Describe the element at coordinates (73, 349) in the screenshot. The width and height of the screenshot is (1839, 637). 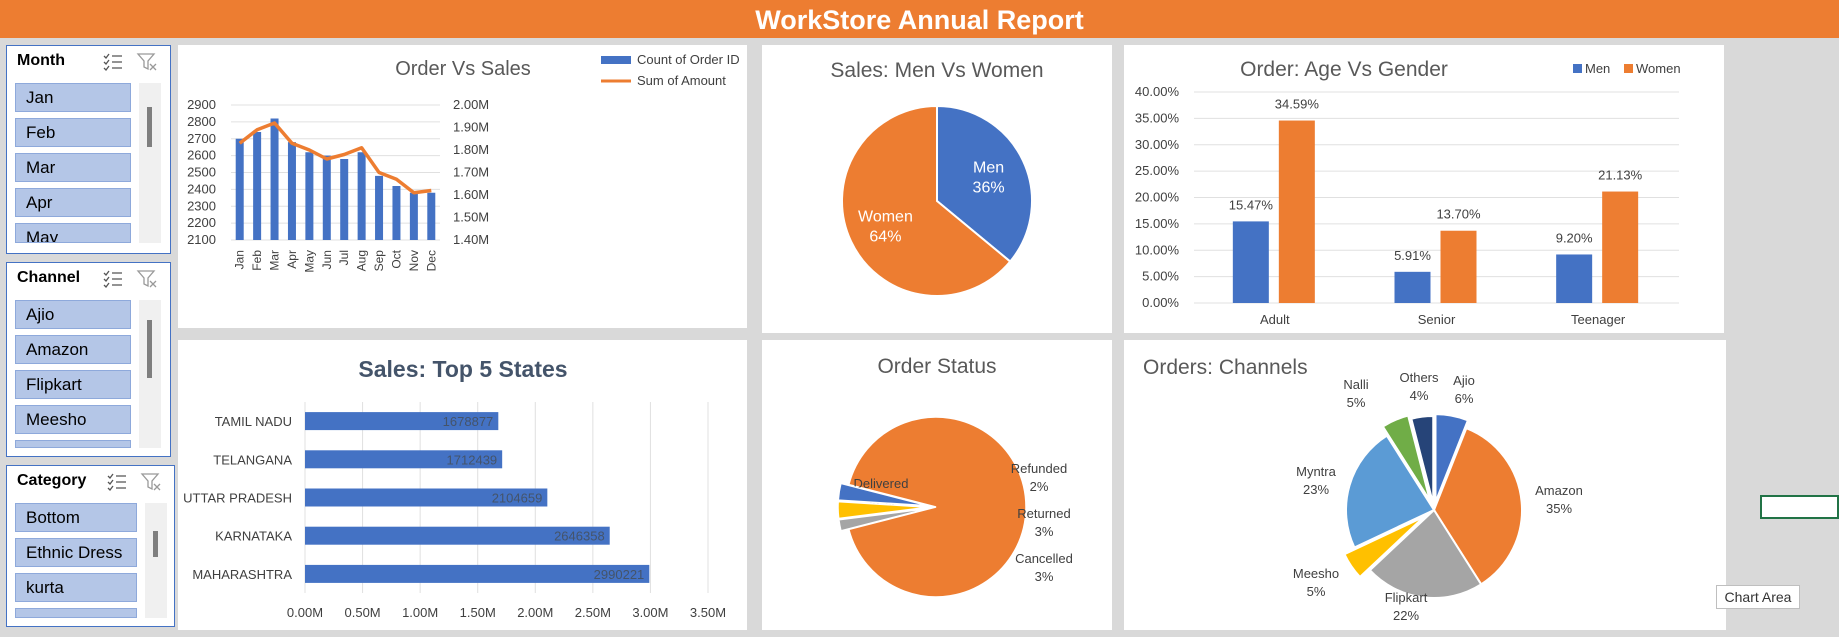
I see `slicer-item: Amazon` at that location.